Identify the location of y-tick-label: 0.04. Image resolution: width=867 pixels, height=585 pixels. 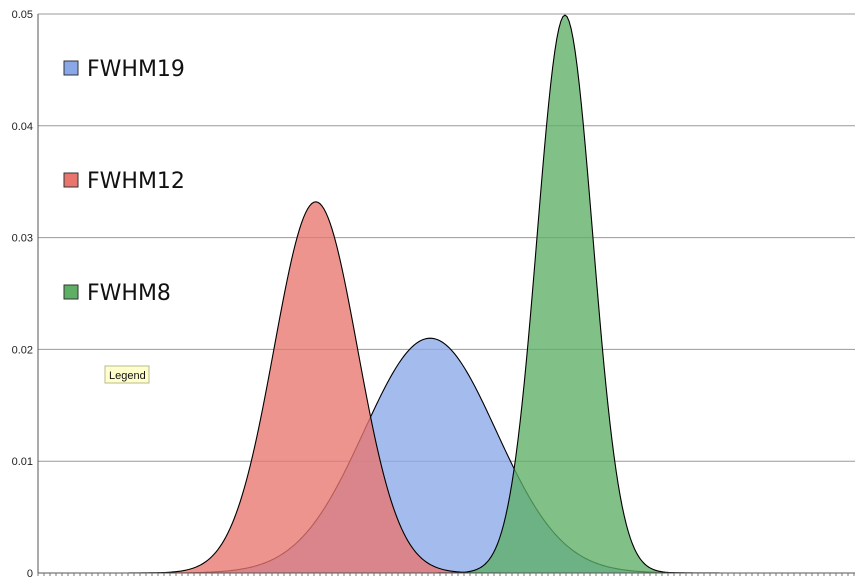
(22, 127).